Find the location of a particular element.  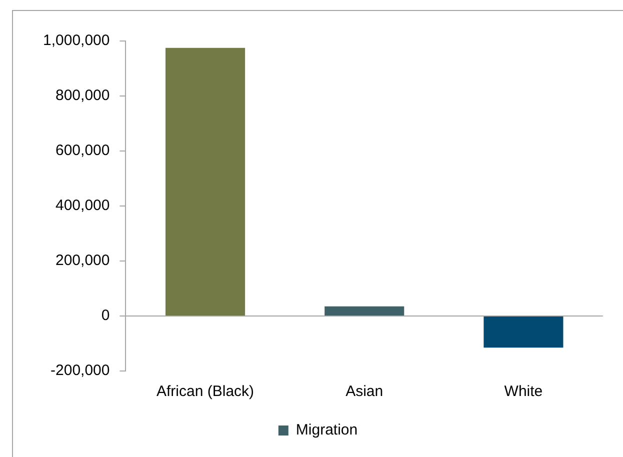

y-tick-label: 200,000 is located at coordinates (82, 261).